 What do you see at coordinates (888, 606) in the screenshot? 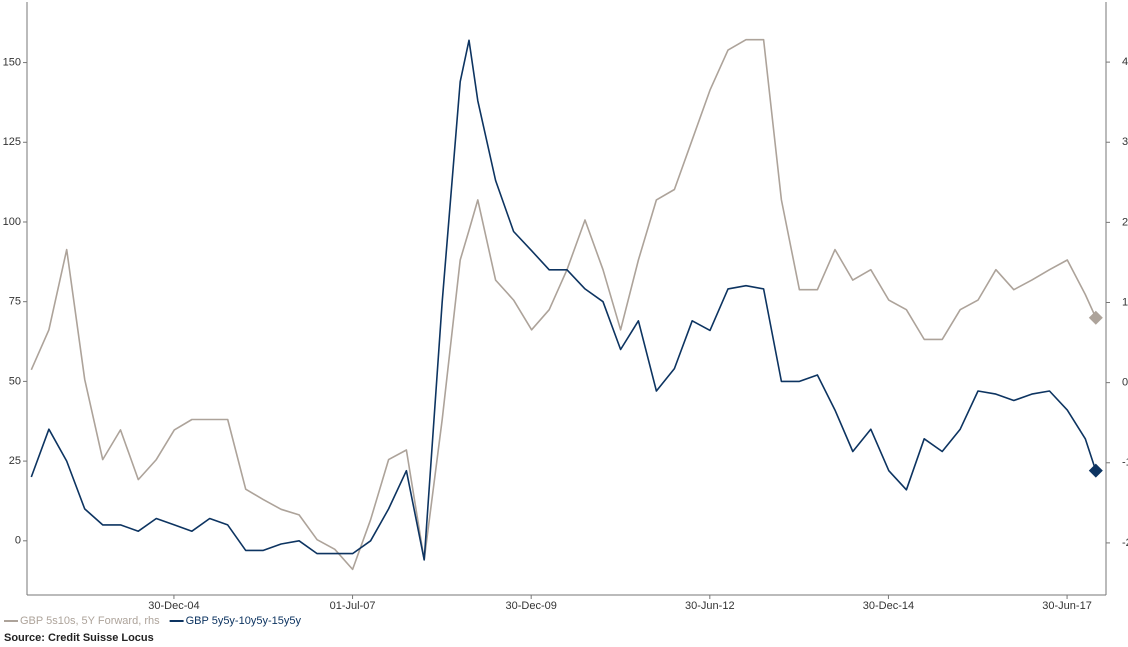
I see `x-tick-label: 30-Dec-14` at bounding box center [888, 606].